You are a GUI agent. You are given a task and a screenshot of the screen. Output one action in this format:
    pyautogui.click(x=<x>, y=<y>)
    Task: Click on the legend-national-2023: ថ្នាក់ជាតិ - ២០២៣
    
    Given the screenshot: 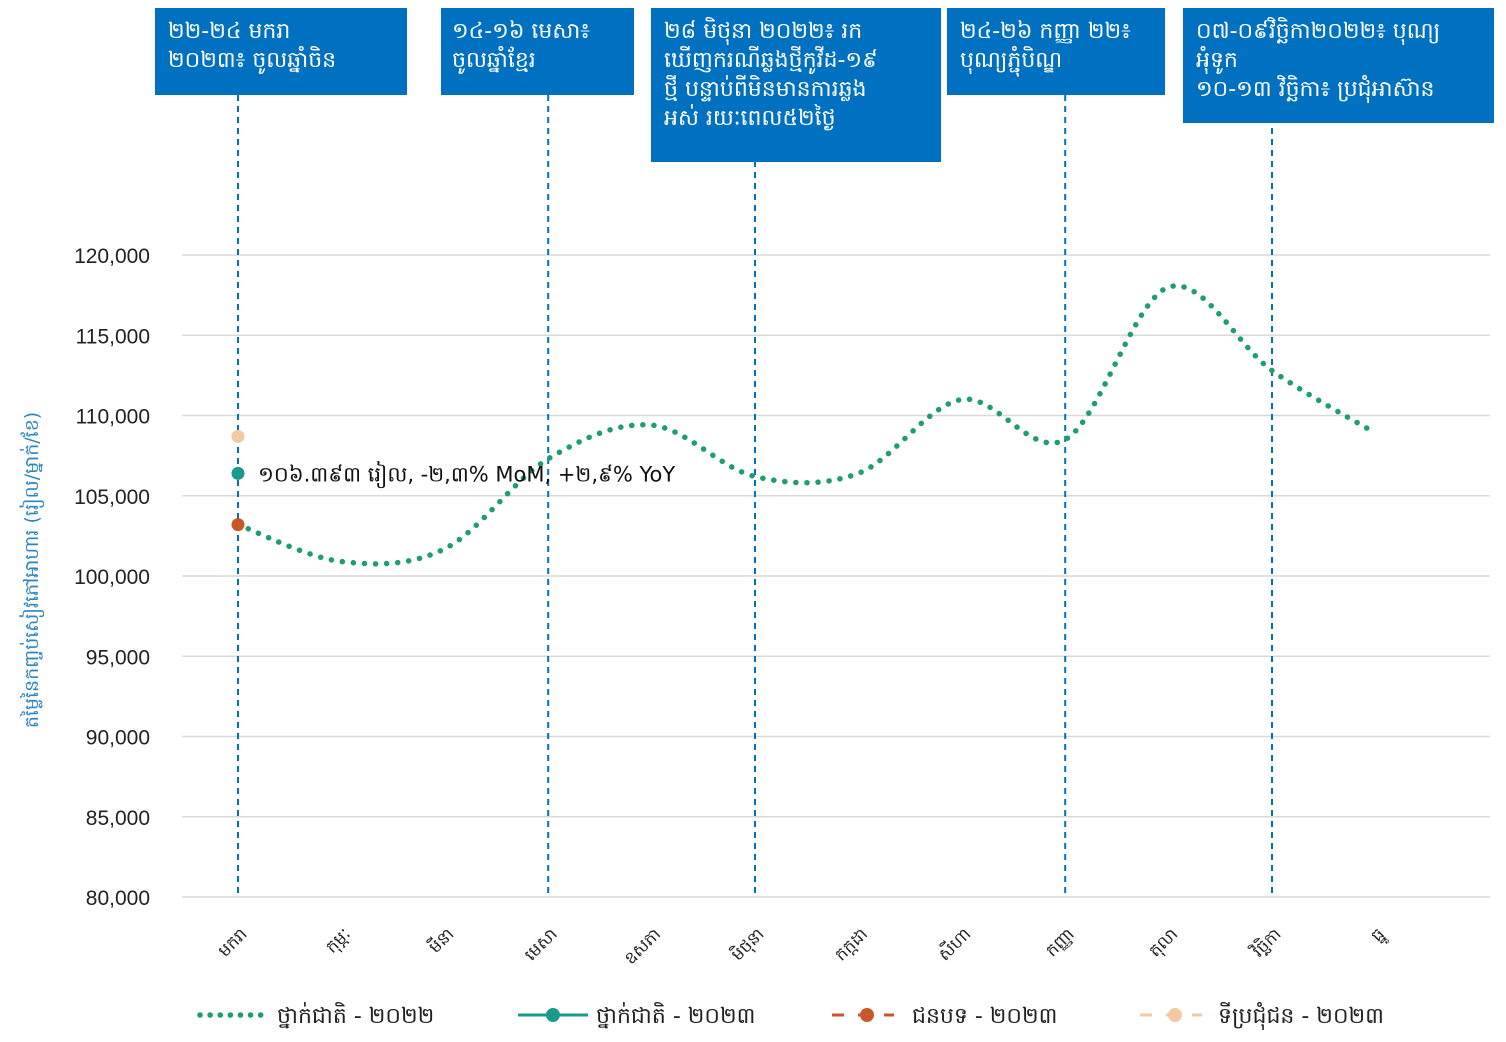 What is the action you would take?
    pyautogui.click(x=636, y=1015)
    